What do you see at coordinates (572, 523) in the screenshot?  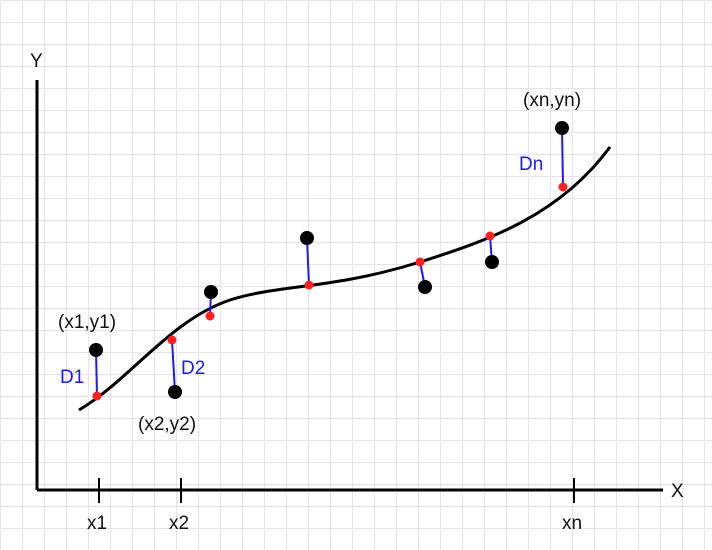 I see `tick-label-xn: xn` at bounding box center [572, 523].